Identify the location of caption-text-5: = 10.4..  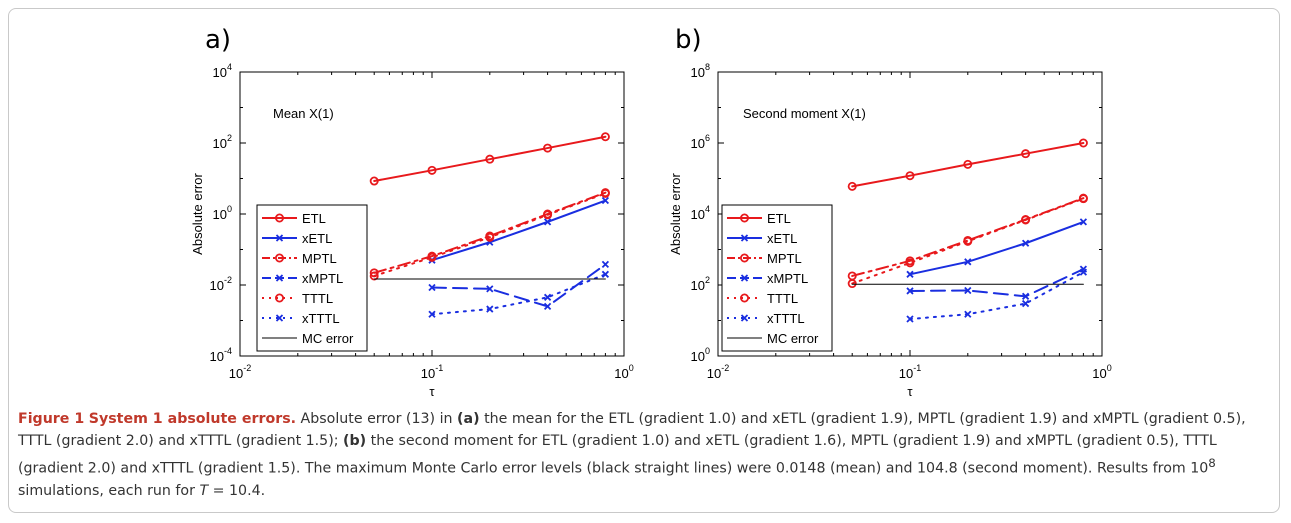
(237, 490).